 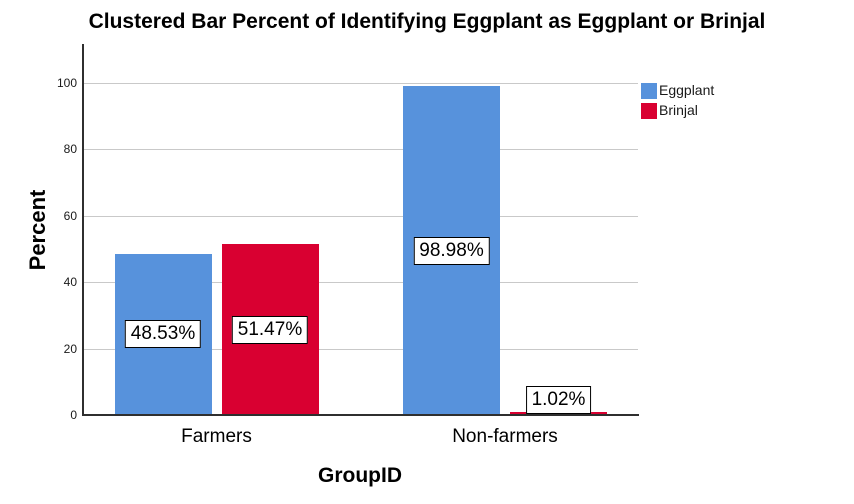 I want to click on legend-swatch-brinjal, so click(x=649, y=110).